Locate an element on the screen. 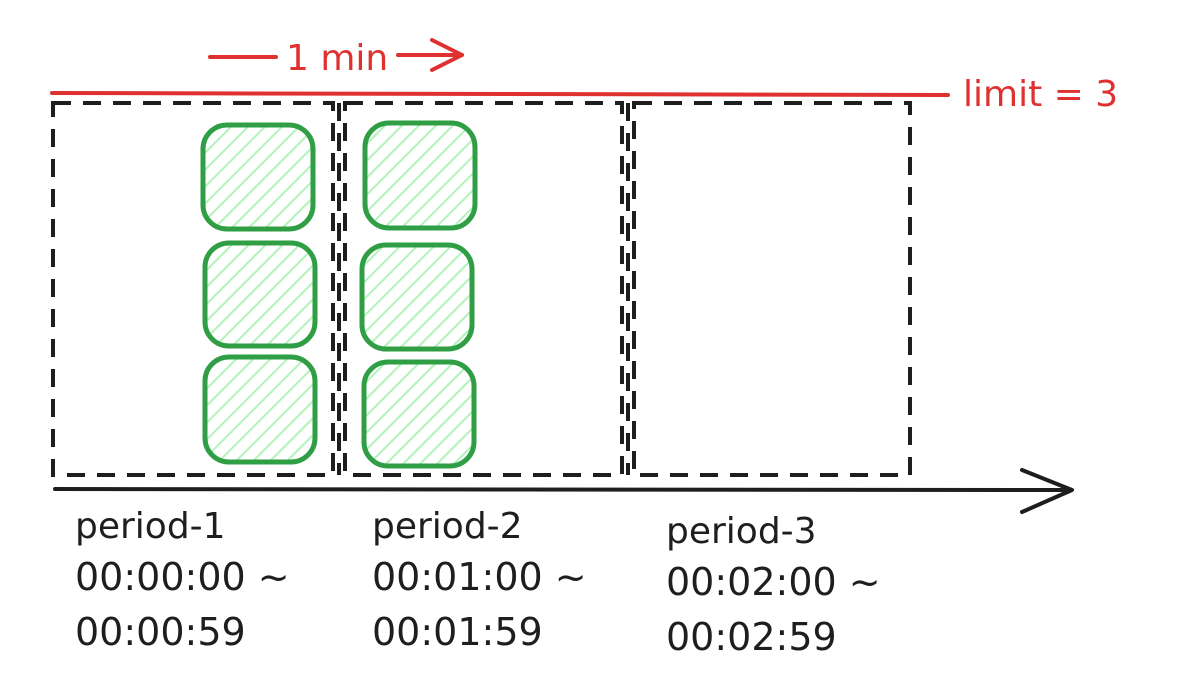  period-name: period-1 is located at coordinates (150, 526).